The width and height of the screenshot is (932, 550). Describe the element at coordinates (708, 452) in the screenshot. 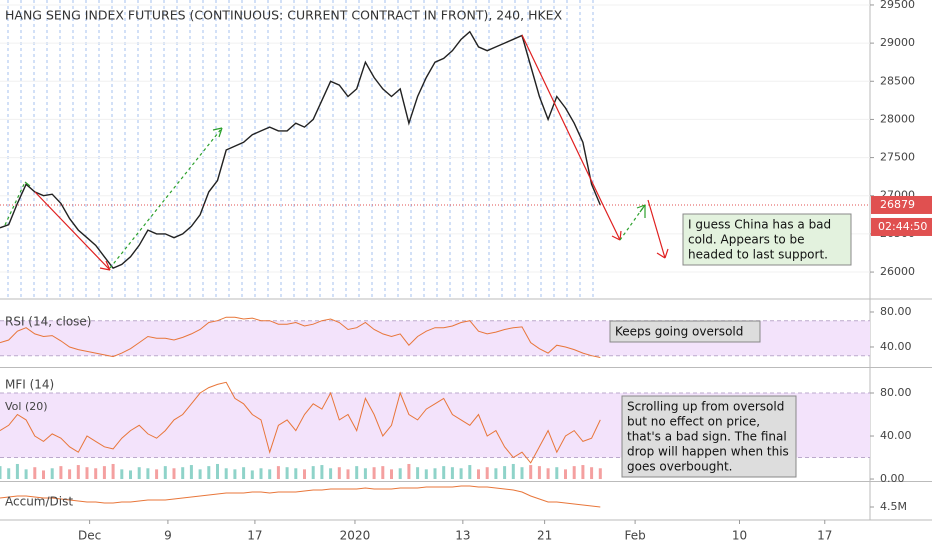

I see `note-text: drop will happen when this` at that location.